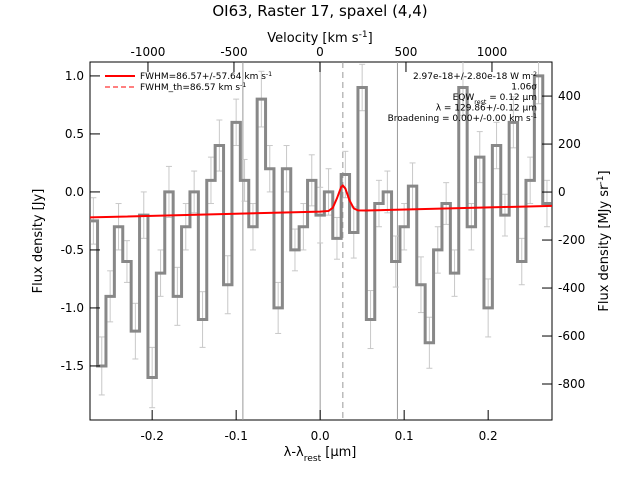  What do you see at coordinates (370, 38) in the screenshot?
I see `x2-axis-label-part: ]` at bounding box center [370, 38].